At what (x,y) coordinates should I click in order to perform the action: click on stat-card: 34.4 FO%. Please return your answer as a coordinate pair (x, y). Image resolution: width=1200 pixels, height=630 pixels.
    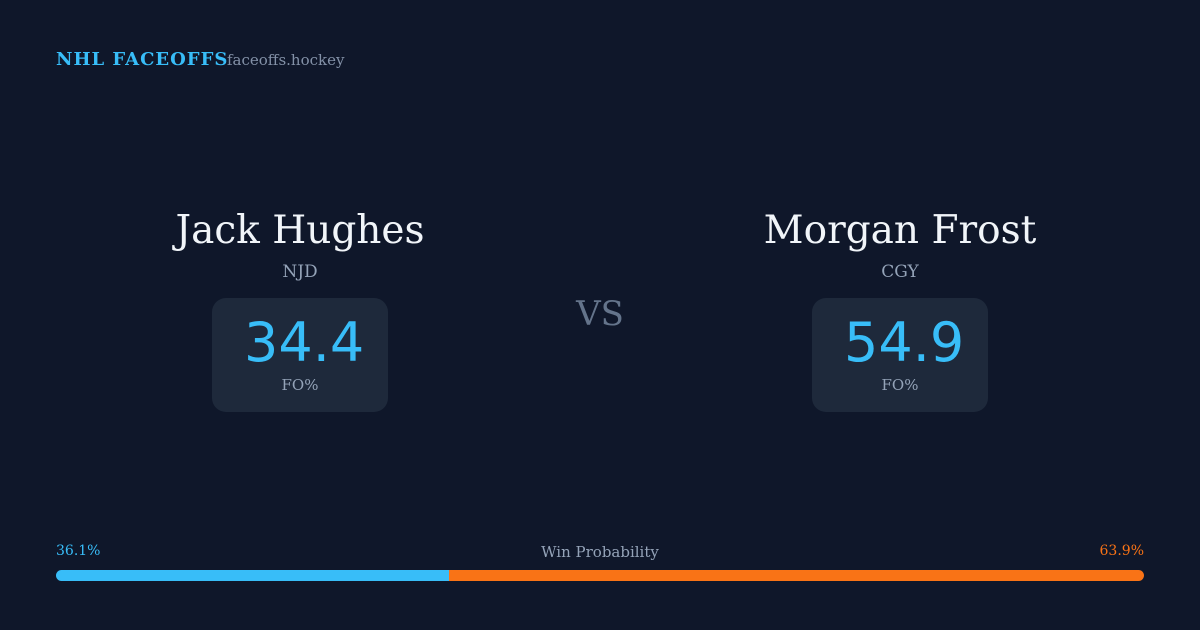
    Looking at the image, I should click on (300, 355).